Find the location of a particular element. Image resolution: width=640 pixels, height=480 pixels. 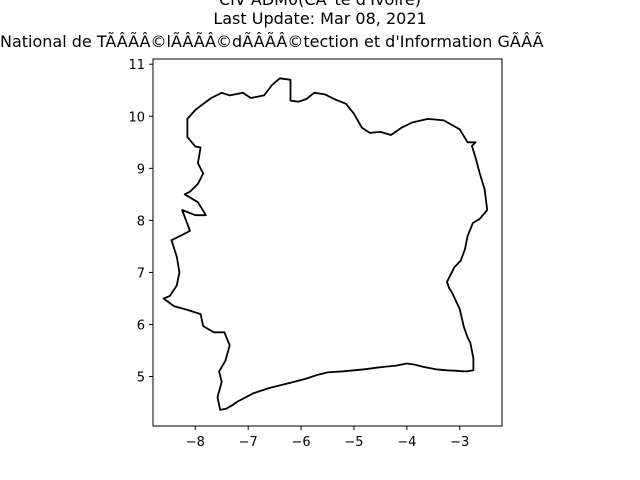

x-tick-label: −6 is located at coordinates (300, 442).